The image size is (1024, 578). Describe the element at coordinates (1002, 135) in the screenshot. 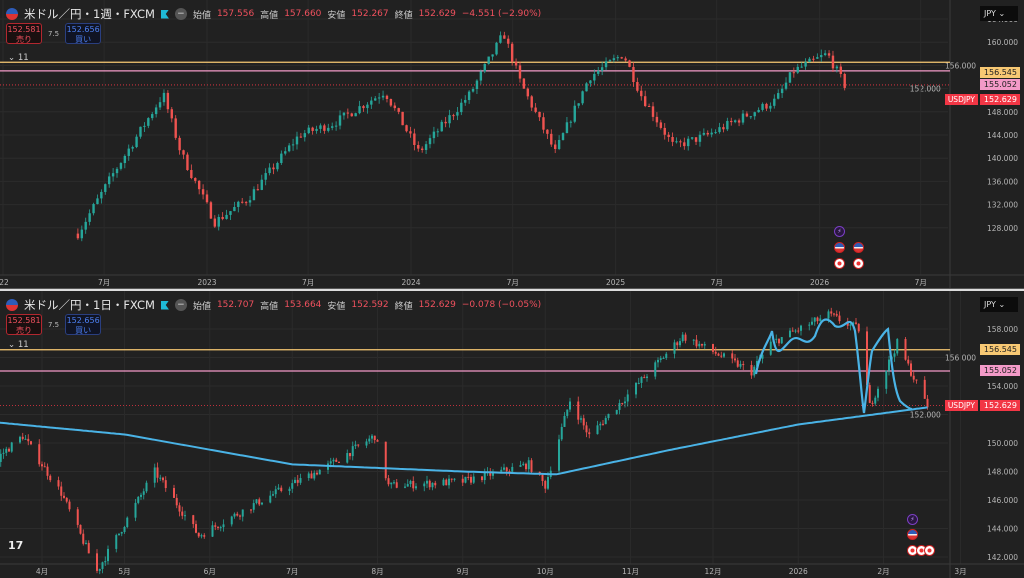

I see `y-tick-label: 144.000` at that location.